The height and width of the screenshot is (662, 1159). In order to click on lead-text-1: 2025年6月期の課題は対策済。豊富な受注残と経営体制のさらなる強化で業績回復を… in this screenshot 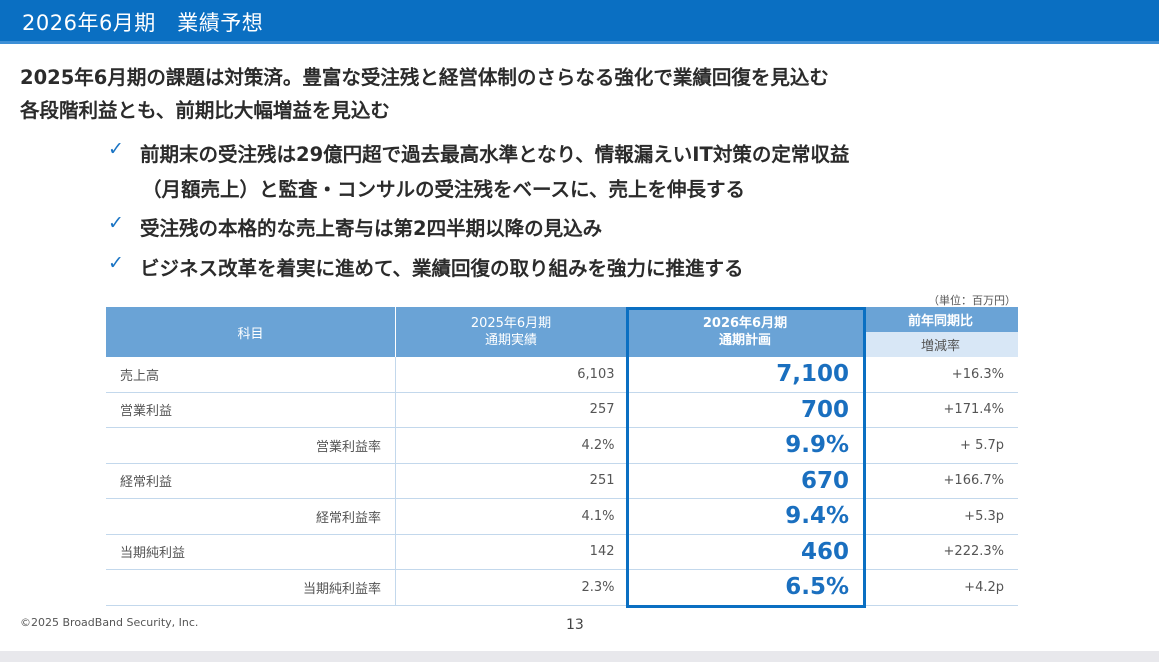, I will do `click(424, 77)`.